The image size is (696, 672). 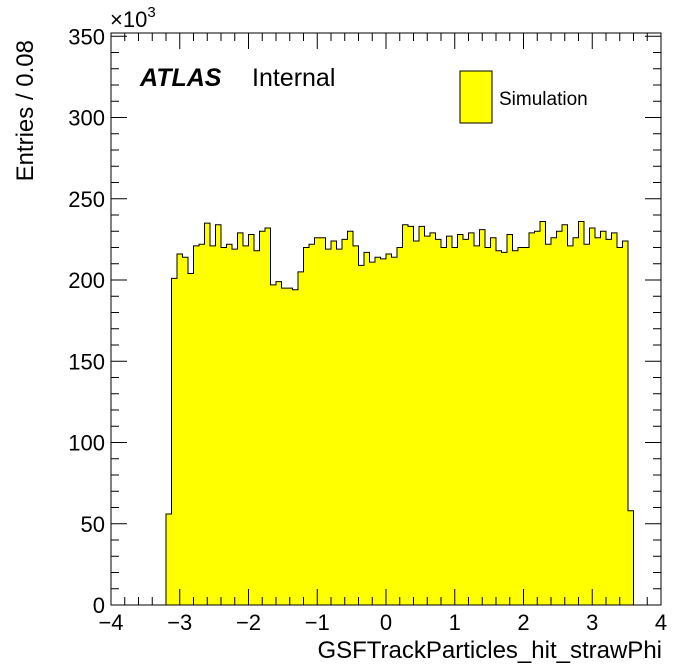 What do you see at coordinates (455, 622) in the screenshot?
I see `x-tick-label: 1` at bounding box center [455, 622].